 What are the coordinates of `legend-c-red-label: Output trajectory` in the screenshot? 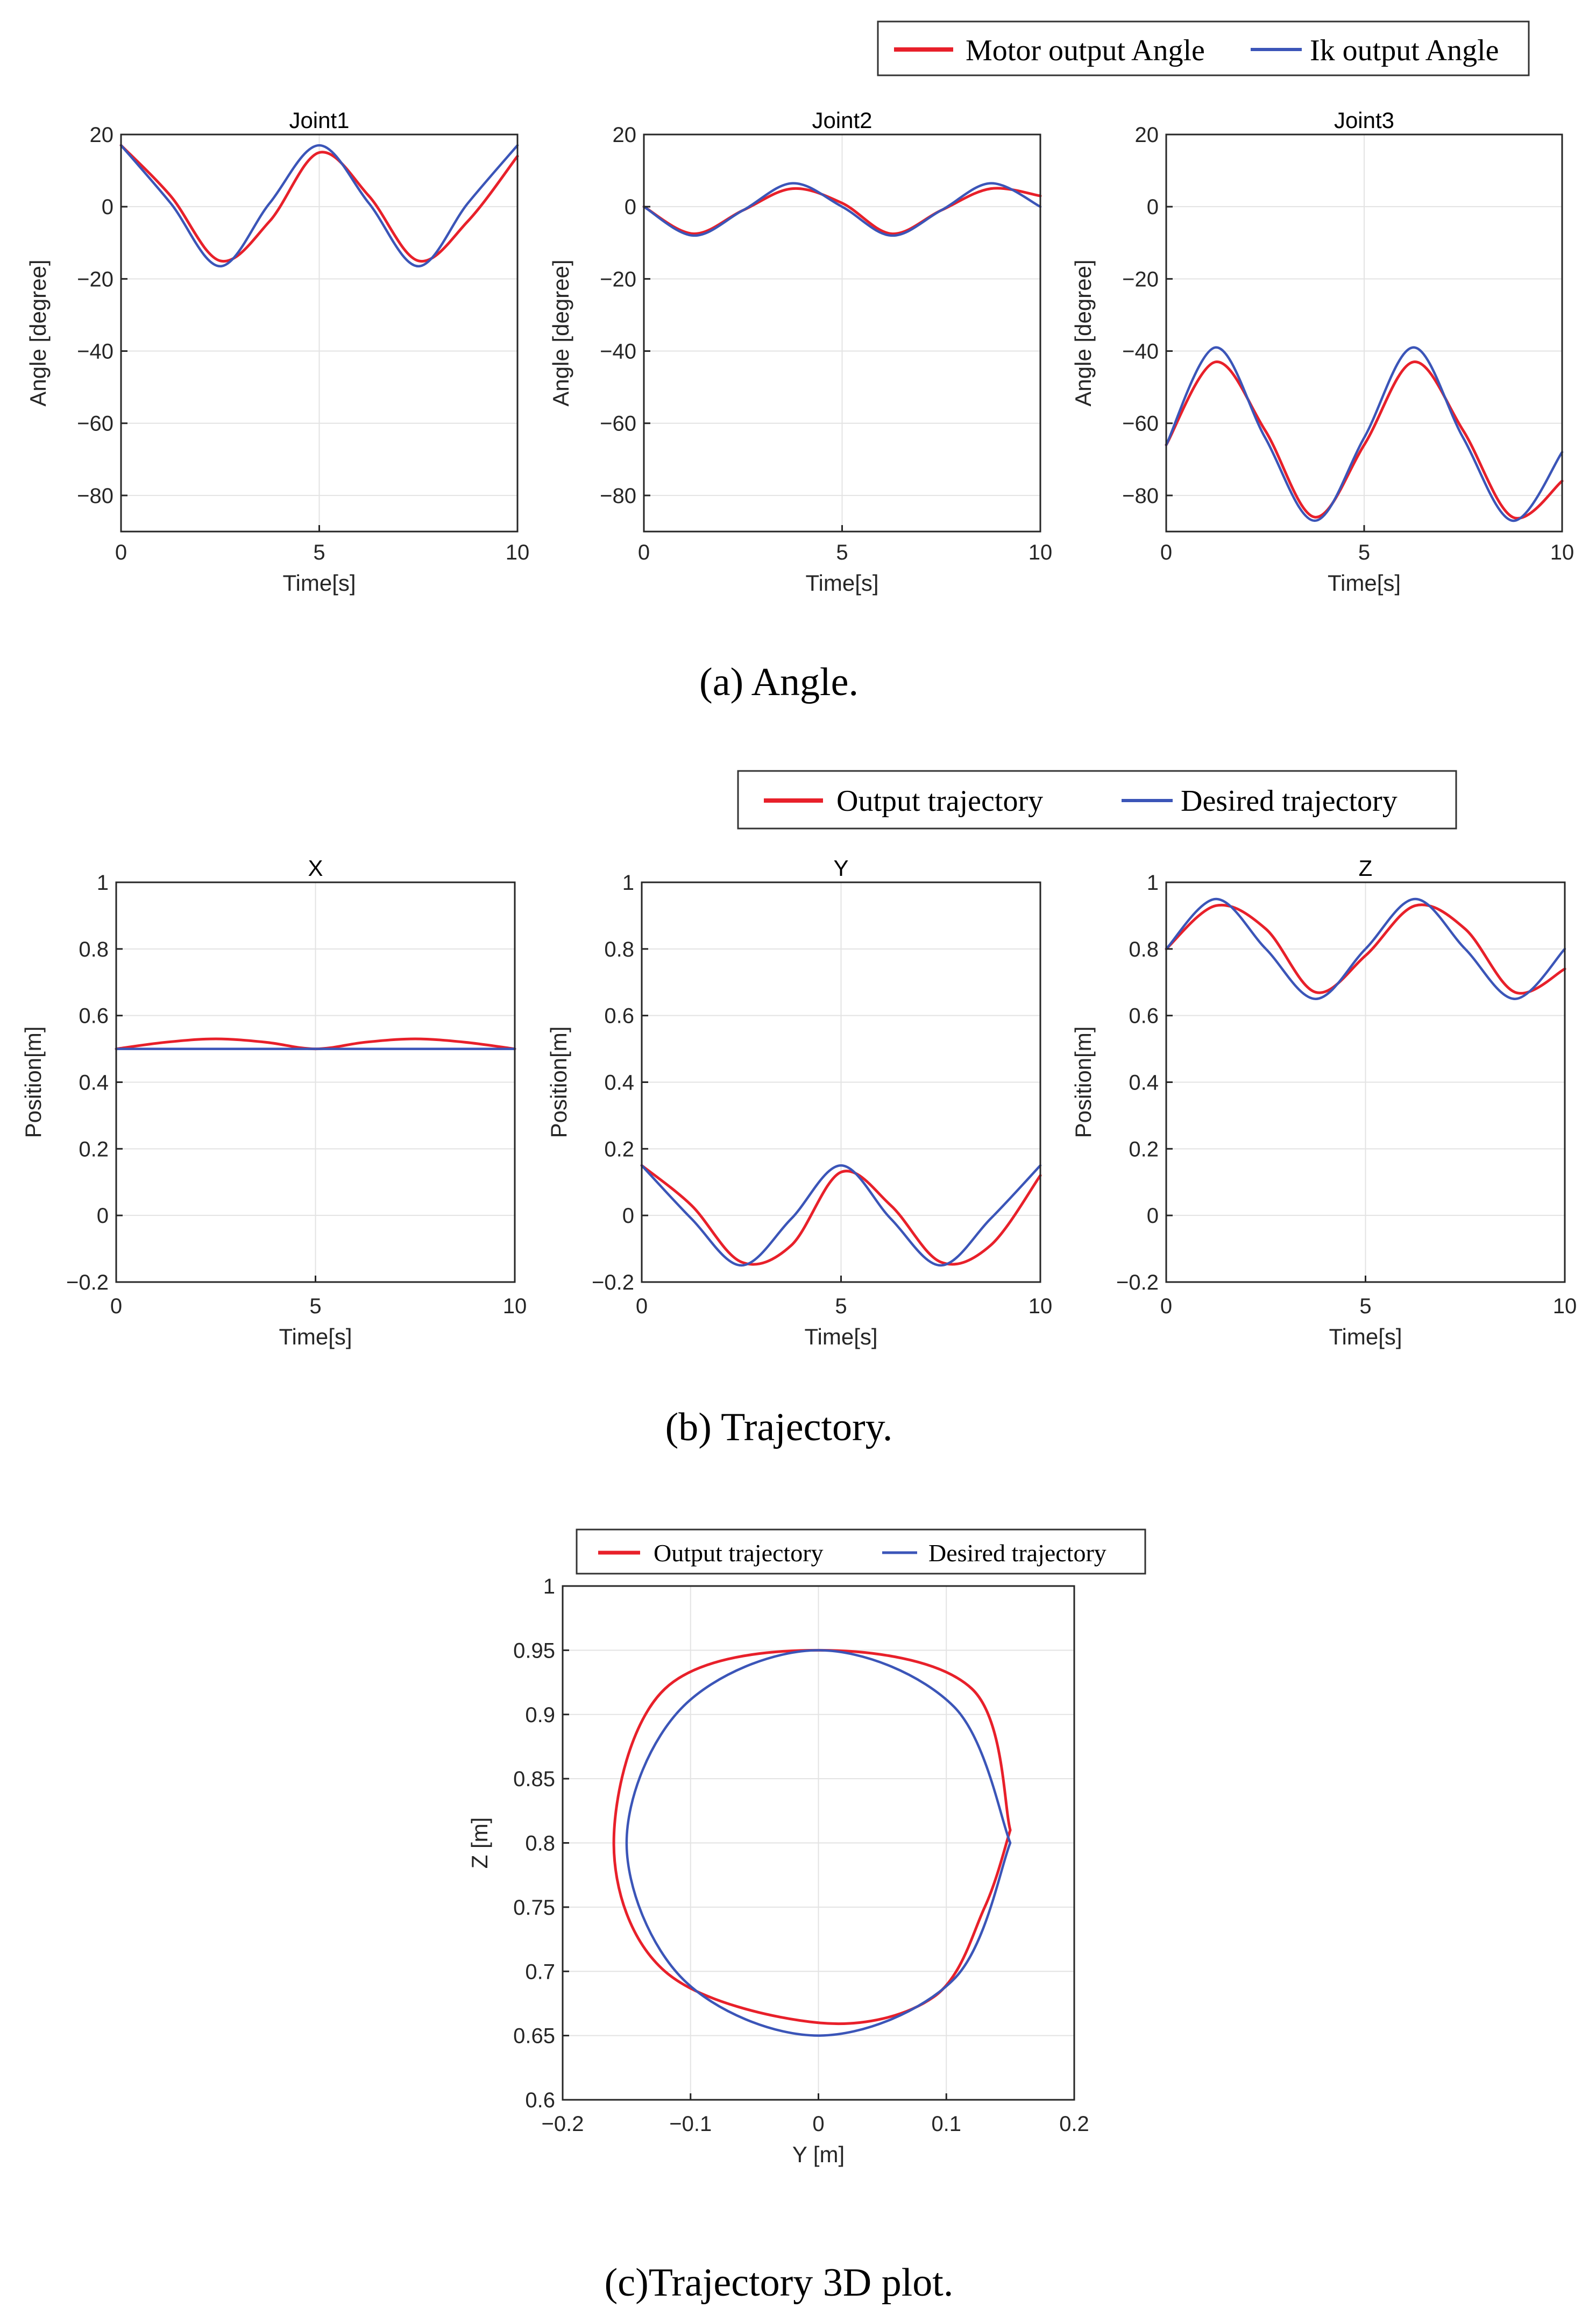 It's located at (739, 1553).